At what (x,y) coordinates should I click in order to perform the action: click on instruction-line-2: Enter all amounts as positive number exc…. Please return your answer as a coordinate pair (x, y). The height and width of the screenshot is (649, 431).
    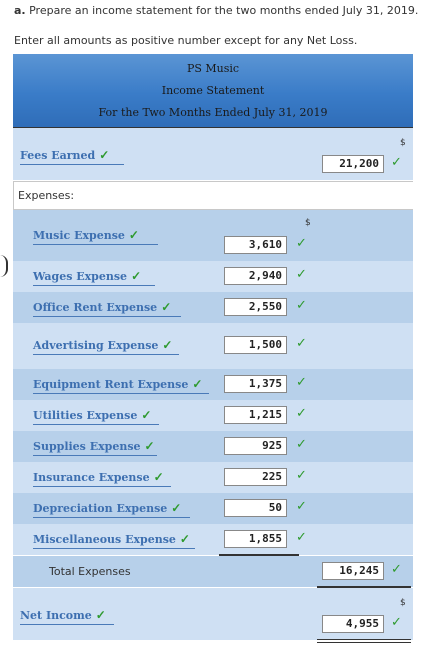
    Looking at the image, I should click on (186, 40).